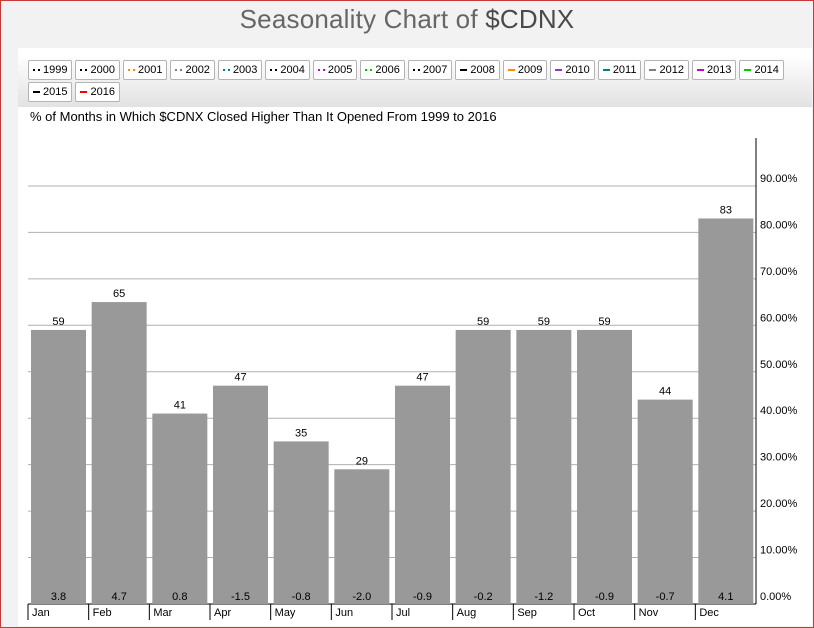 This screenshot has height=628, width=814. Describe the element at coordinates (119, 453) in the screenshot. I see `bar-feb` at that location.